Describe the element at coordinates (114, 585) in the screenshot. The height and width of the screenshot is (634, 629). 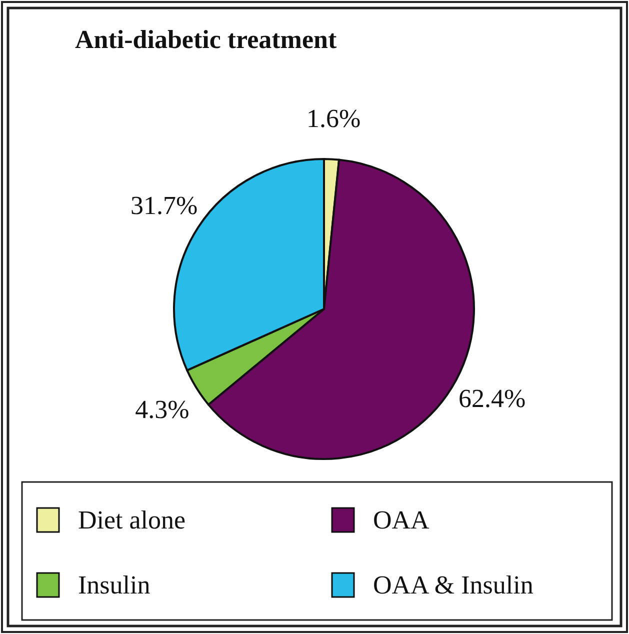
I see `legend-label: Insulin` at that location.